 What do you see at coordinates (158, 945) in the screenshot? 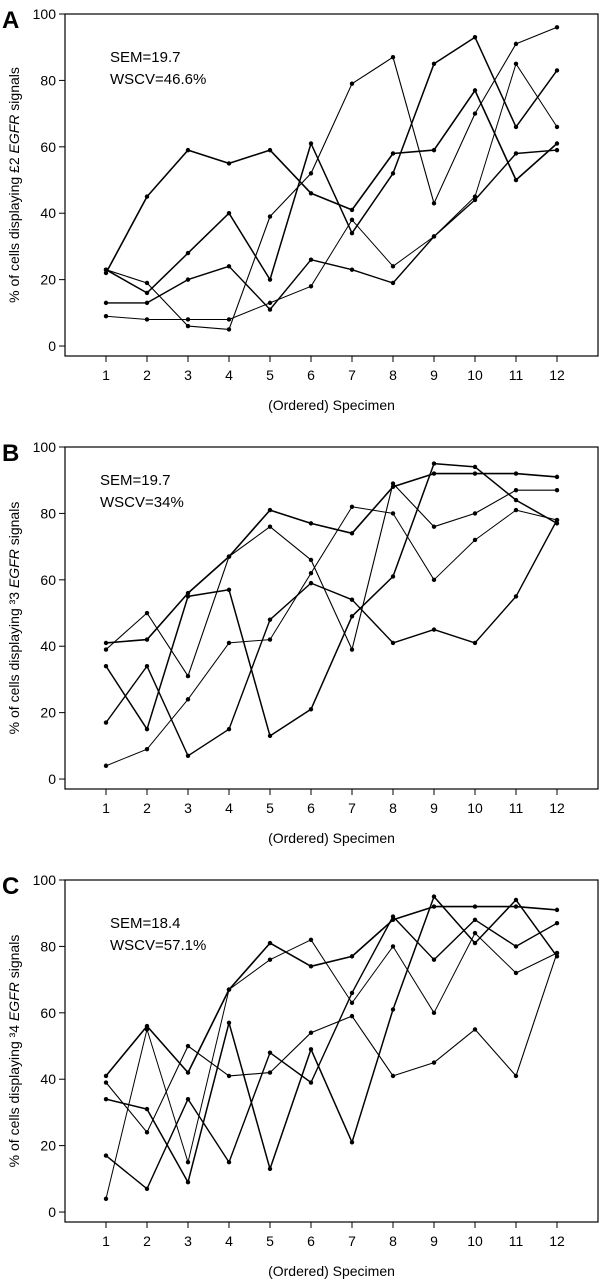
I see `wscv-annotation: WSCV=57.1%` at bounding box center [158, 945].